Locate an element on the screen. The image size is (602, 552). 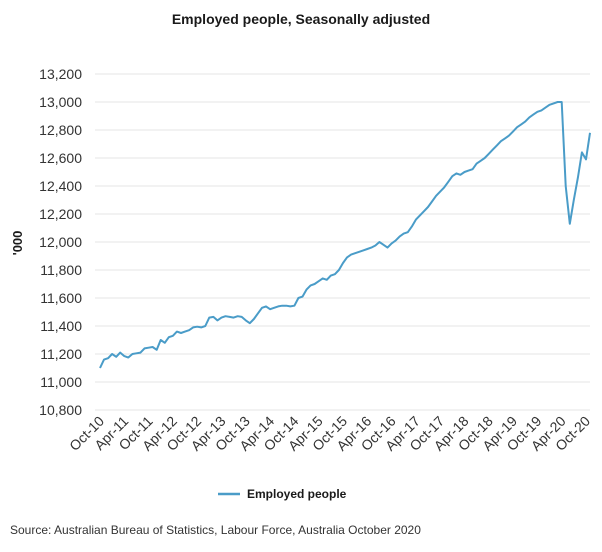
y-tick-label: 11,600 is located at coordinates (61, 298).